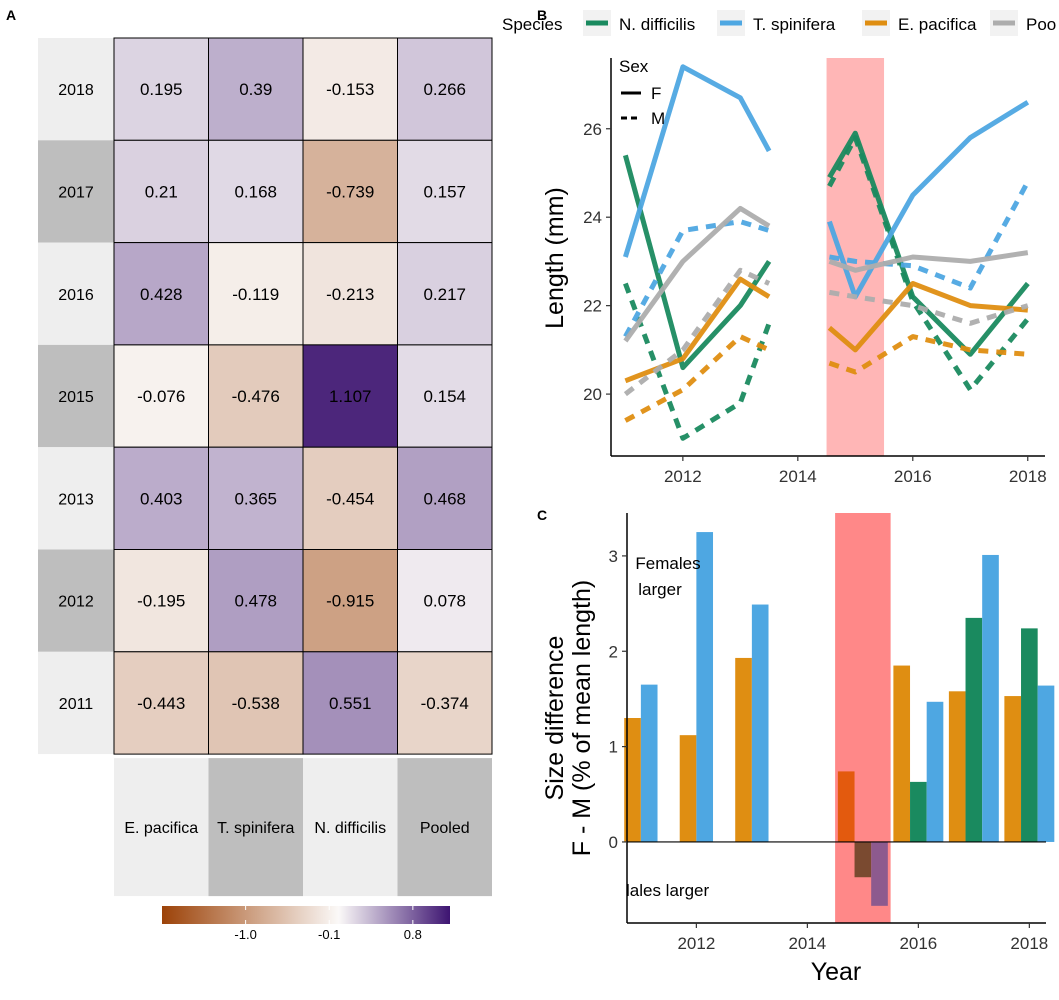 The height and width of the screenshot is (1000, 1059). Describe the element at coordinates (255, 601) in the screenshot. I see `heatmap-value: 0.478` at that location.